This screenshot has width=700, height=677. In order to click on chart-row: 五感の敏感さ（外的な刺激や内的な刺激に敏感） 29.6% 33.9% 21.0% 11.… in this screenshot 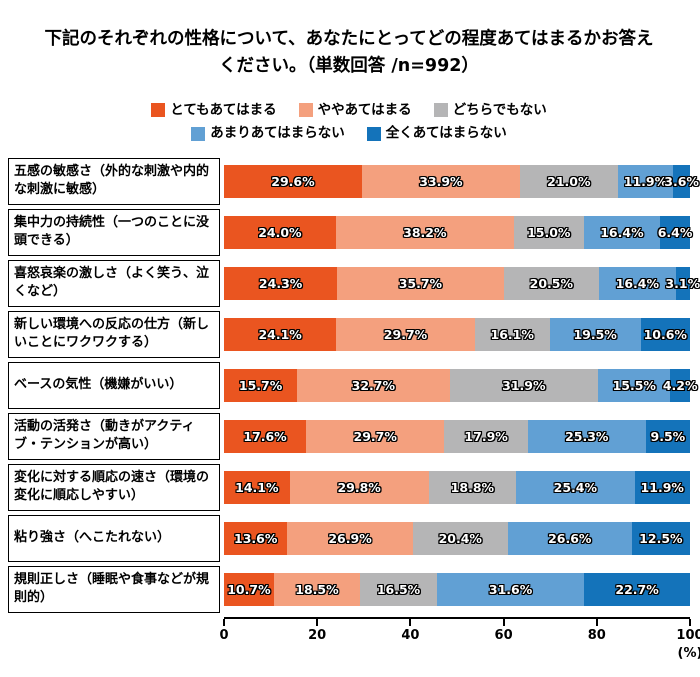, I will do `click(353, 181)`.